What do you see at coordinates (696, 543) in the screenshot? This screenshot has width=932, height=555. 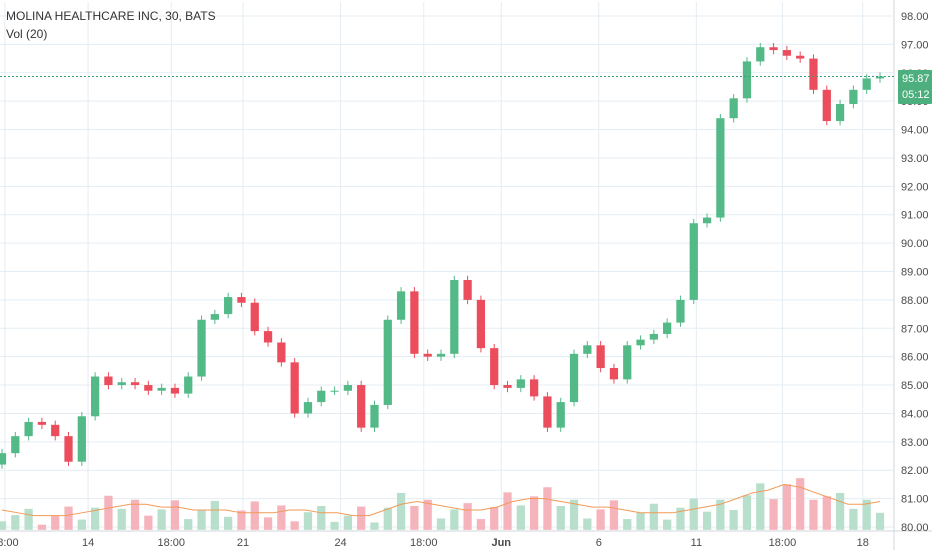 I see `time-tick-label: 11` at bounding box center [696, 543].